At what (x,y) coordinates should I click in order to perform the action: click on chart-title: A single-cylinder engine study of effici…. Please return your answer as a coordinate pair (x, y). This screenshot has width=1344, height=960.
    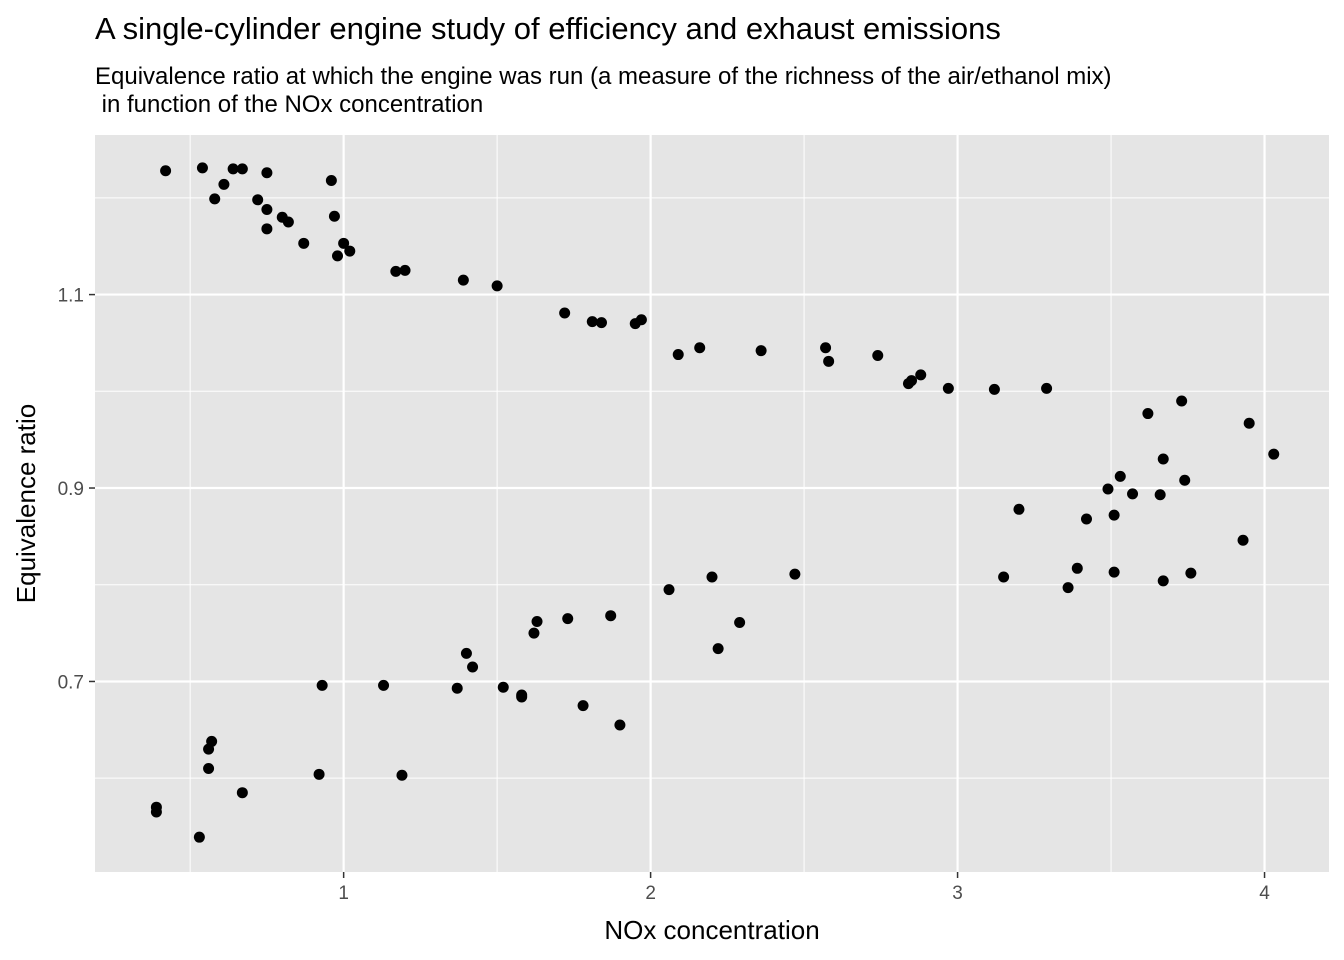
    Looking at the image, I should click on (548, 28).